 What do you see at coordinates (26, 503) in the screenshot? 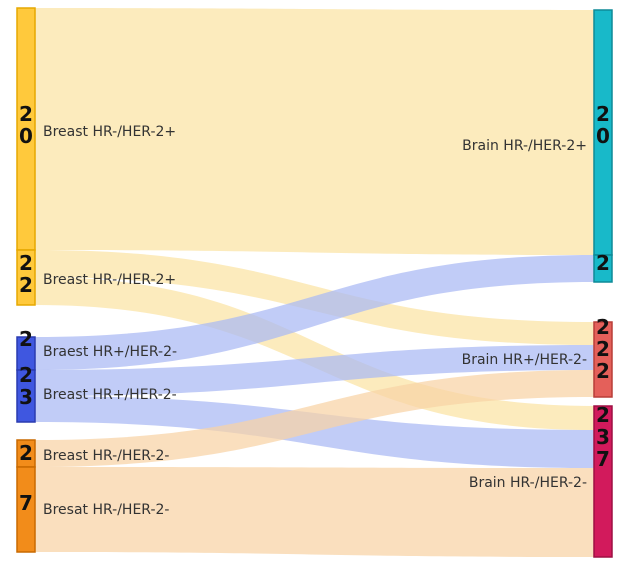
I see `source-node-value-6: 7` at bounding box center [26, 503].